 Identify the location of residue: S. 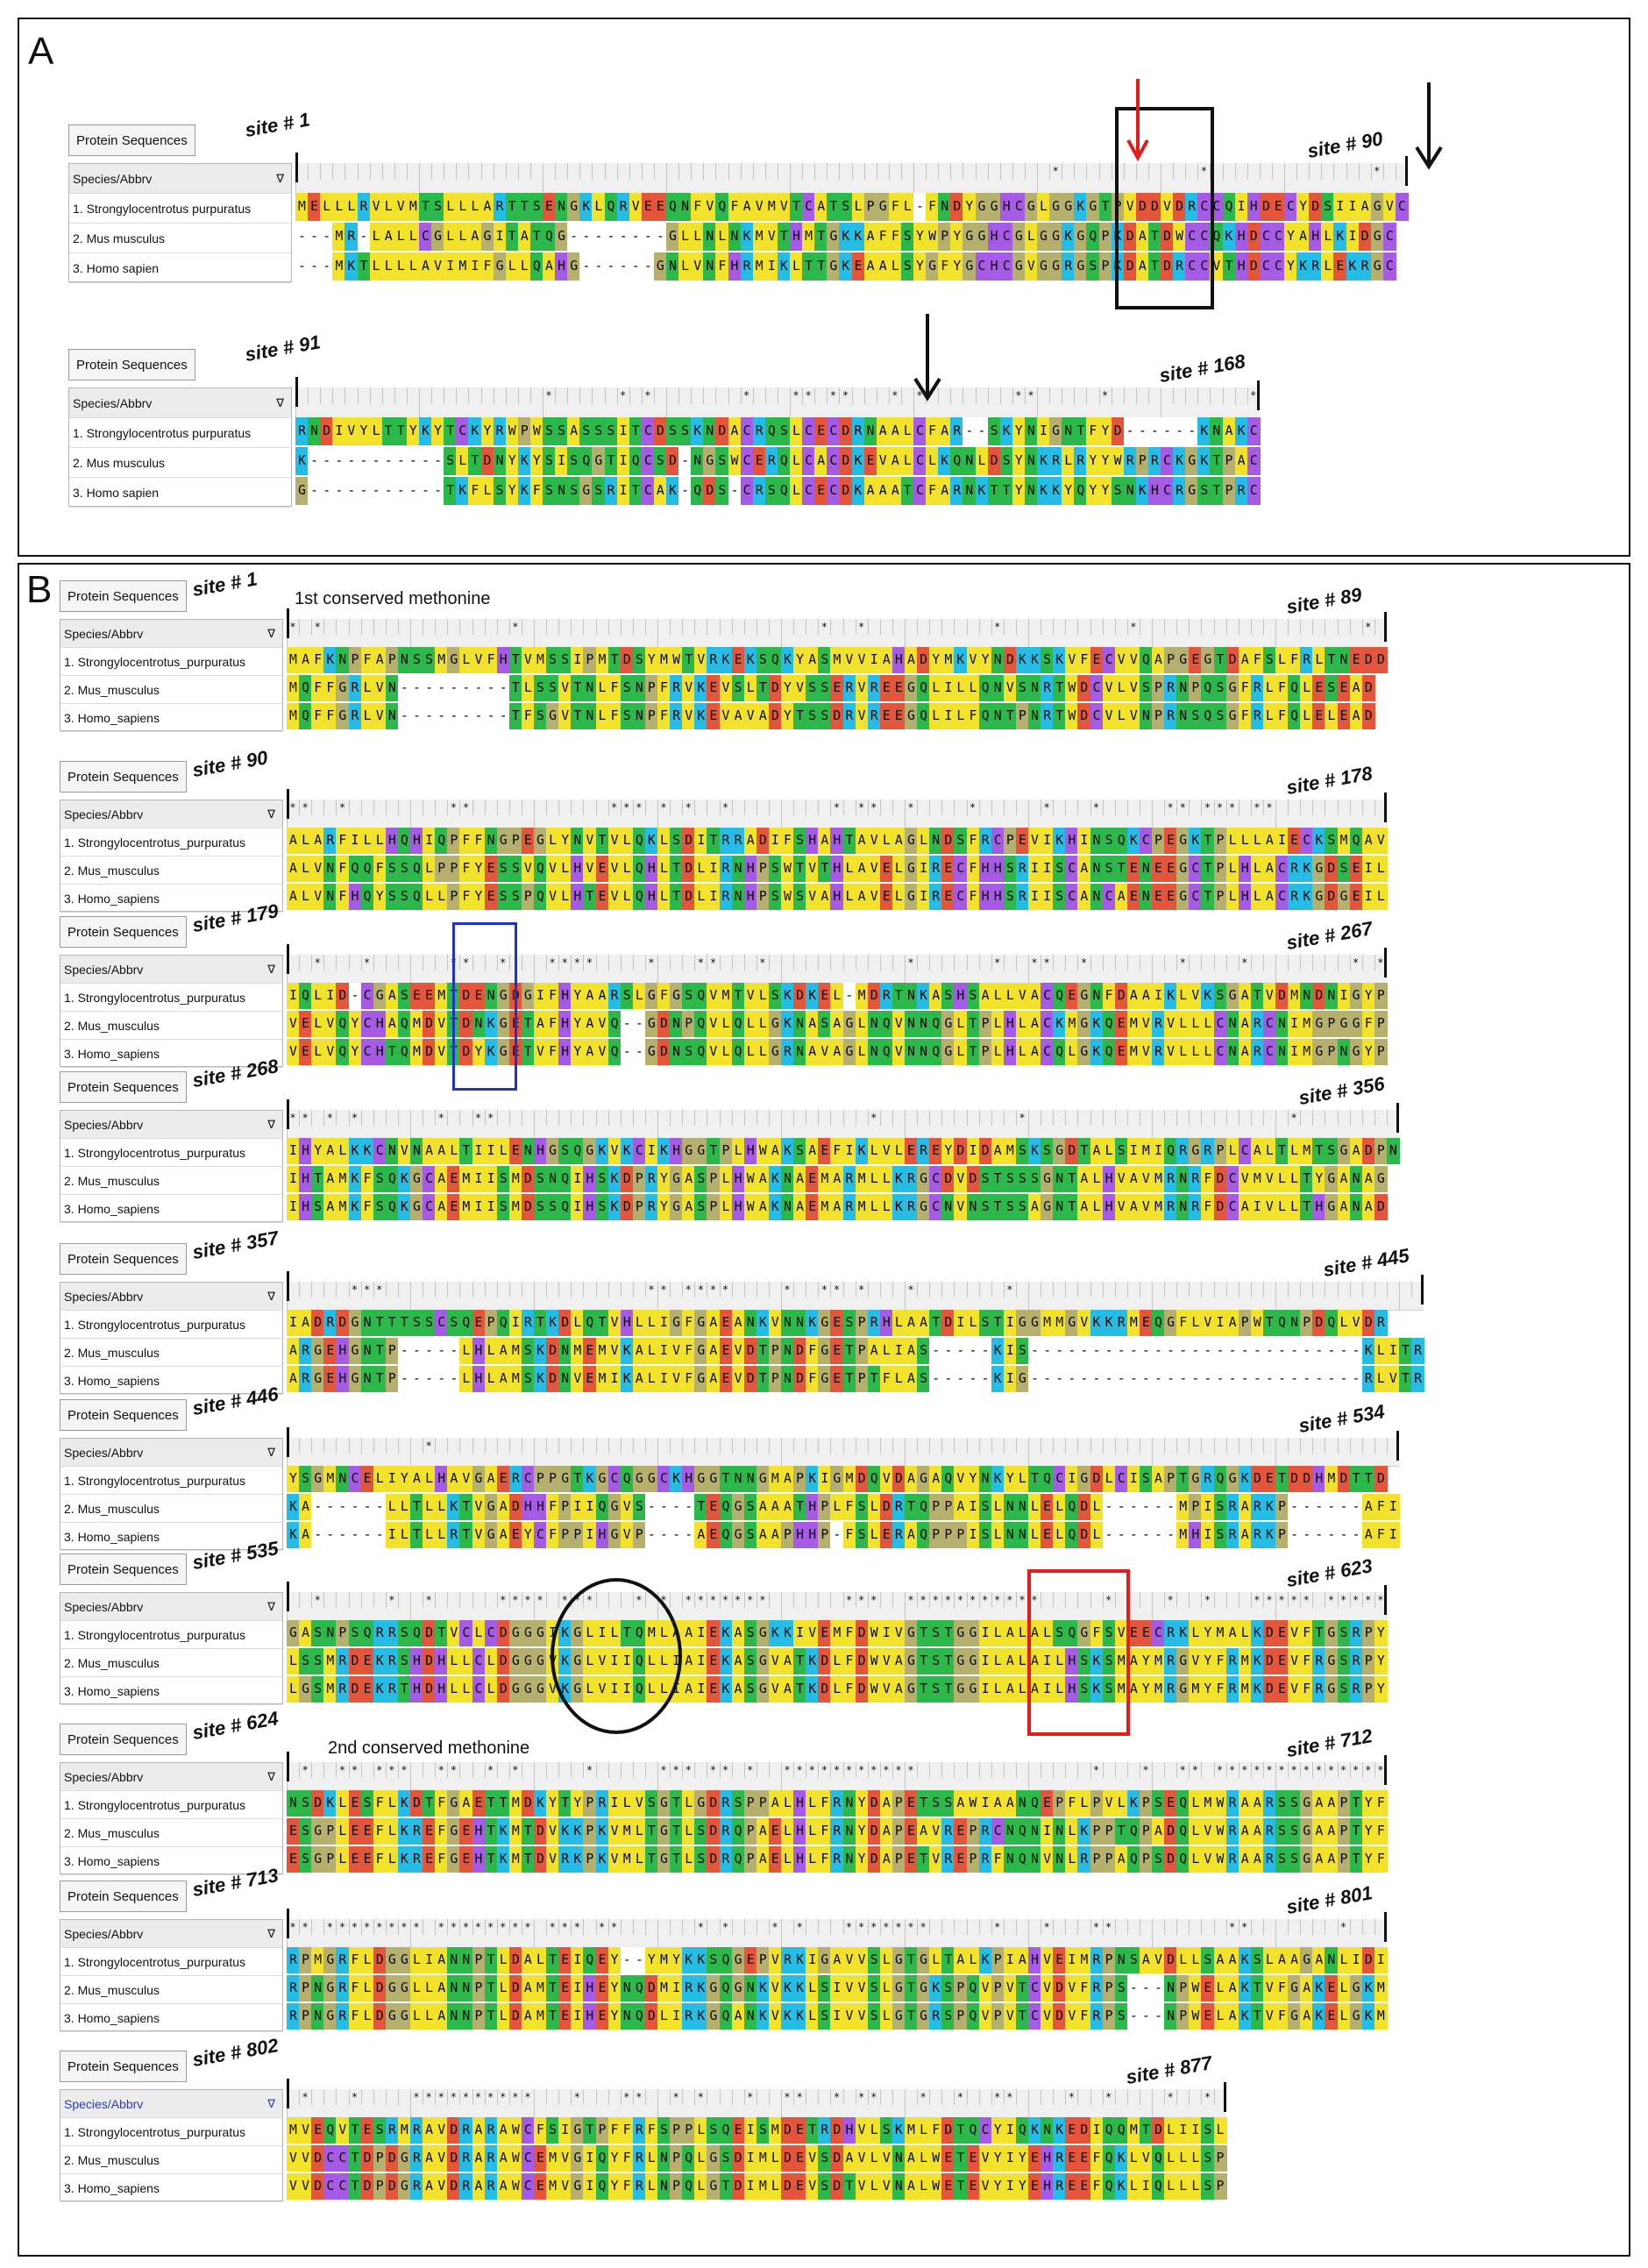
(763, 2130).